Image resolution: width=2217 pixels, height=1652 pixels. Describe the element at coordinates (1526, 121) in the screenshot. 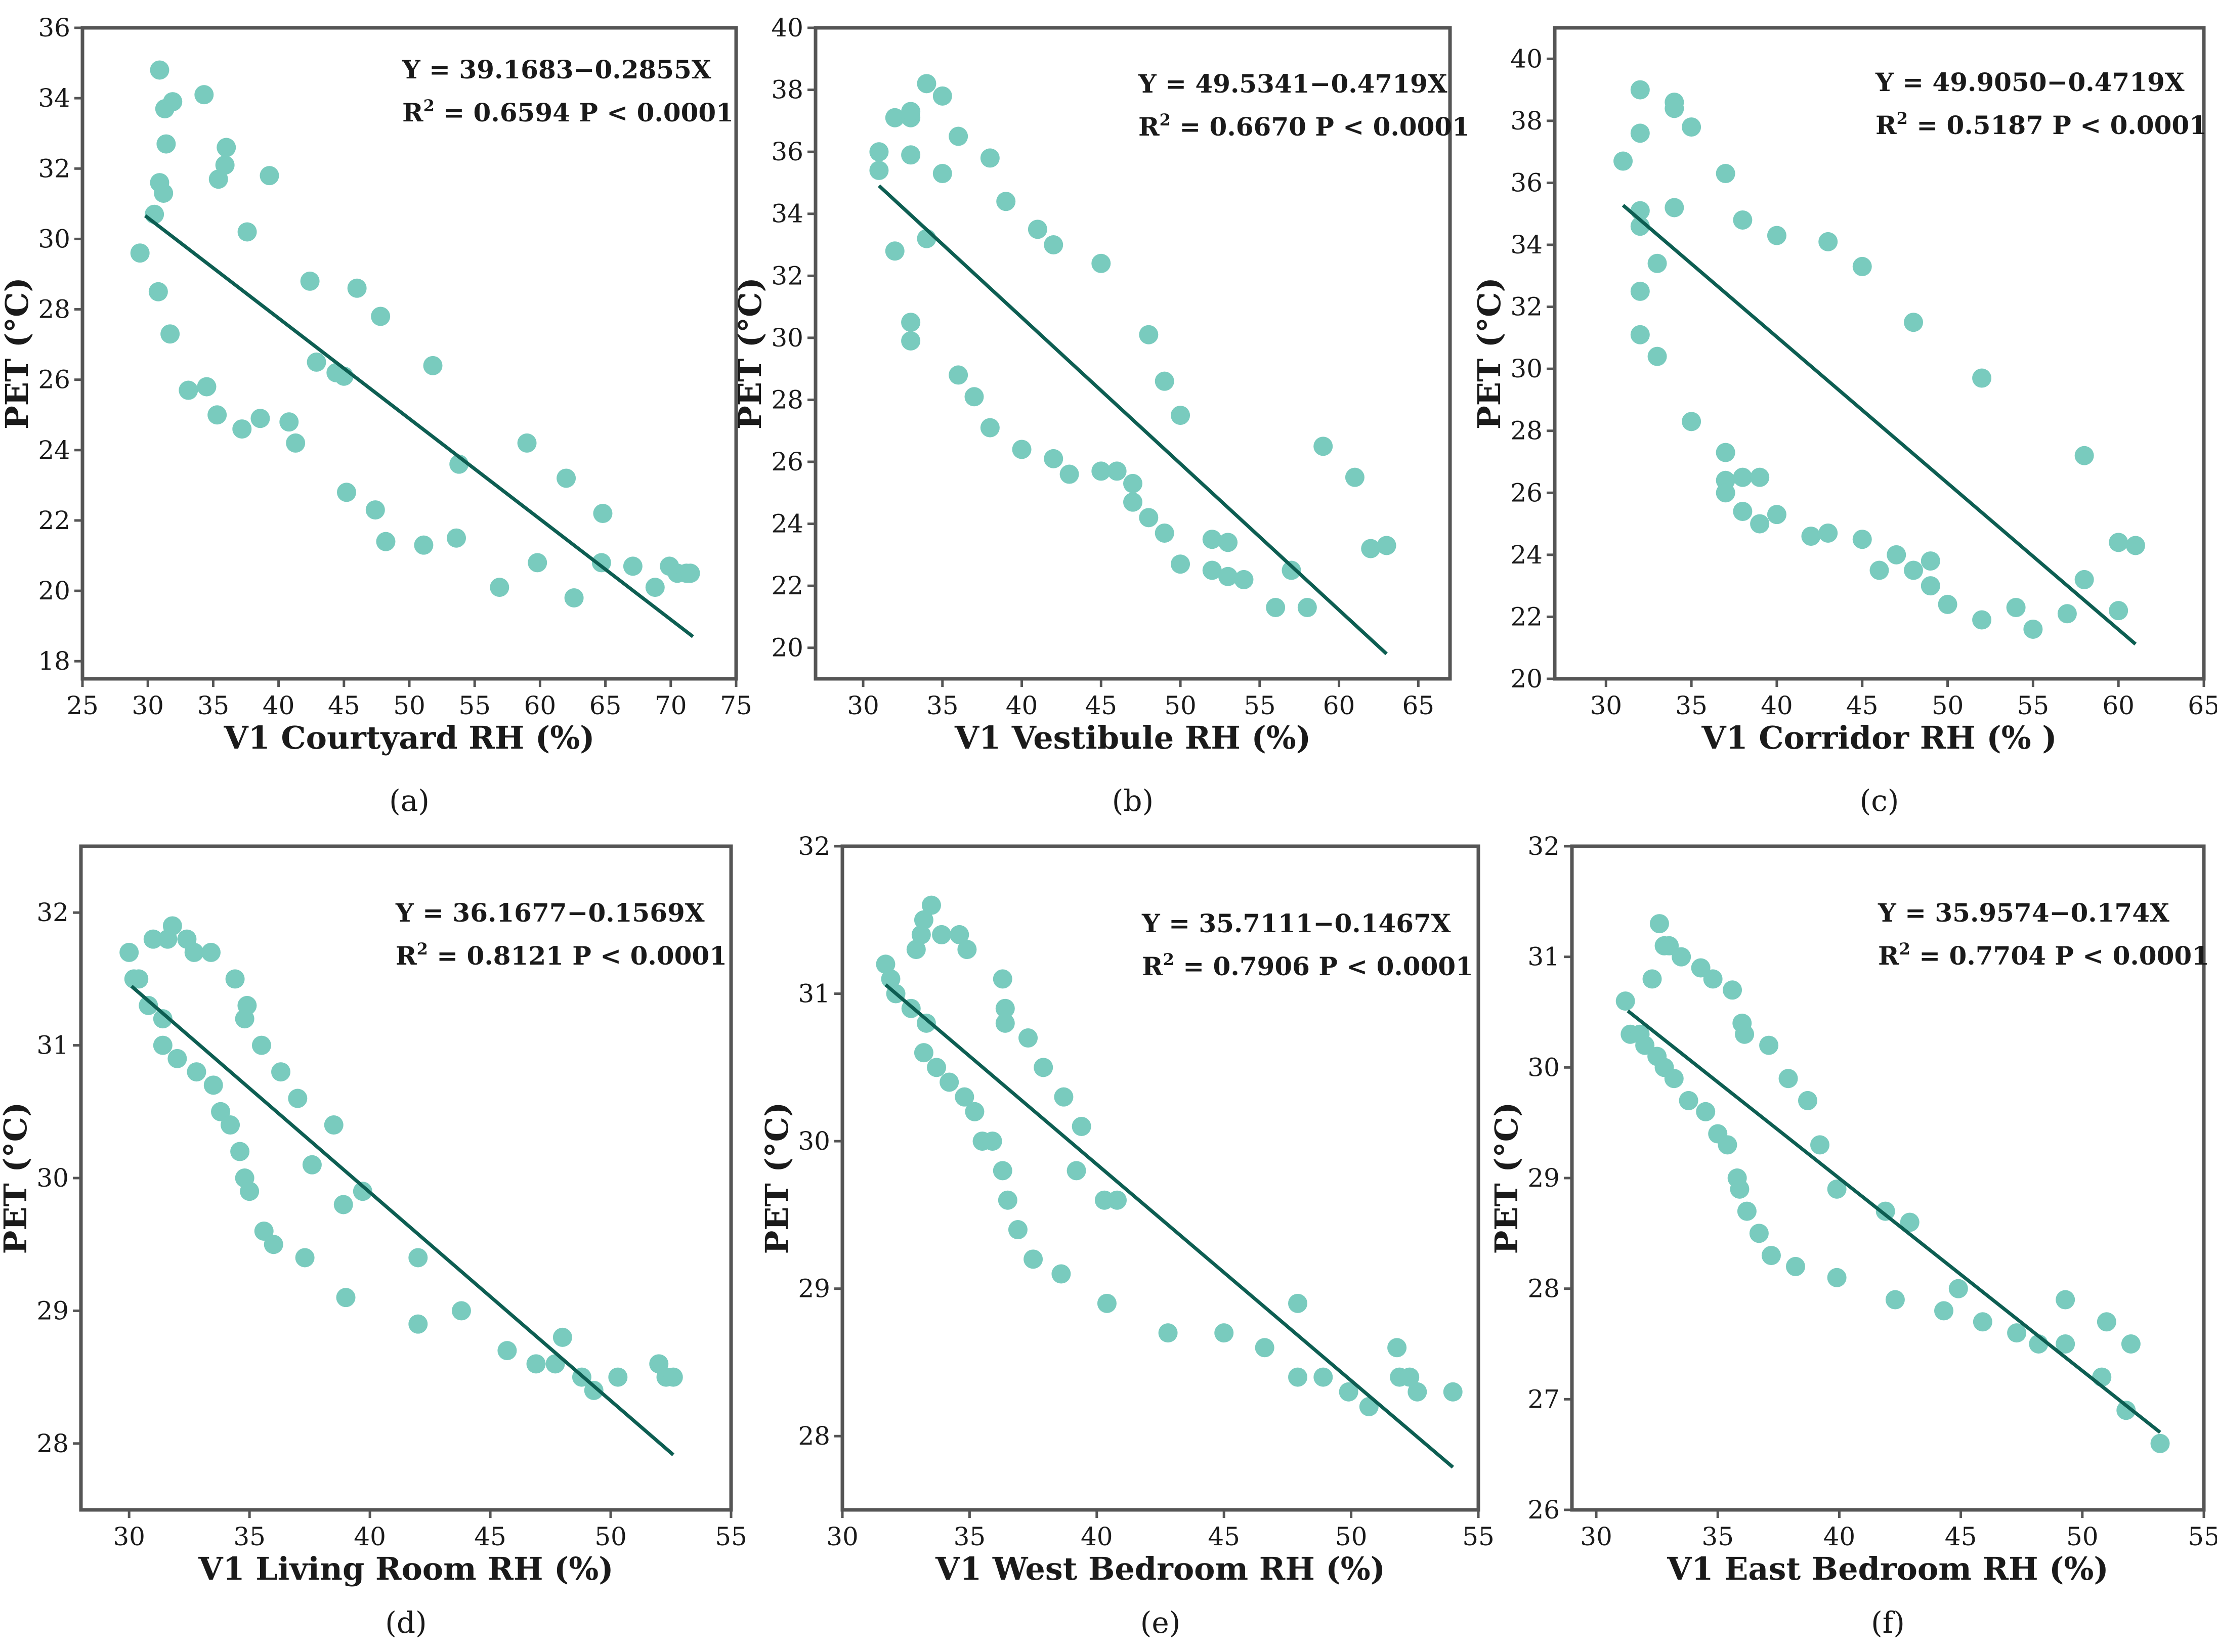

I see `y-tick-label: 38` at that location.